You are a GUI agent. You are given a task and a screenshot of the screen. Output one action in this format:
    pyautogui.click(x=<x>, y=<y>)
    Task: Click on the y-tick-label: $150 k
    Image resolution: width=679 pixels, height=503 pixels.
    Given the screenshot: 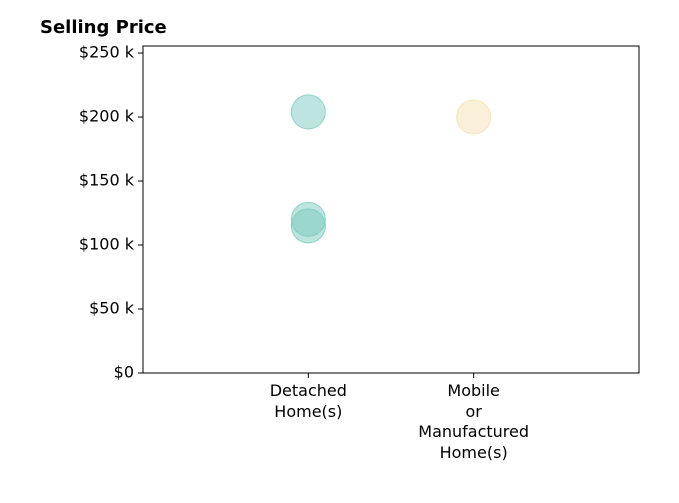 What is the action you would take?
    pyautogui.click(x=107, y=180)
    